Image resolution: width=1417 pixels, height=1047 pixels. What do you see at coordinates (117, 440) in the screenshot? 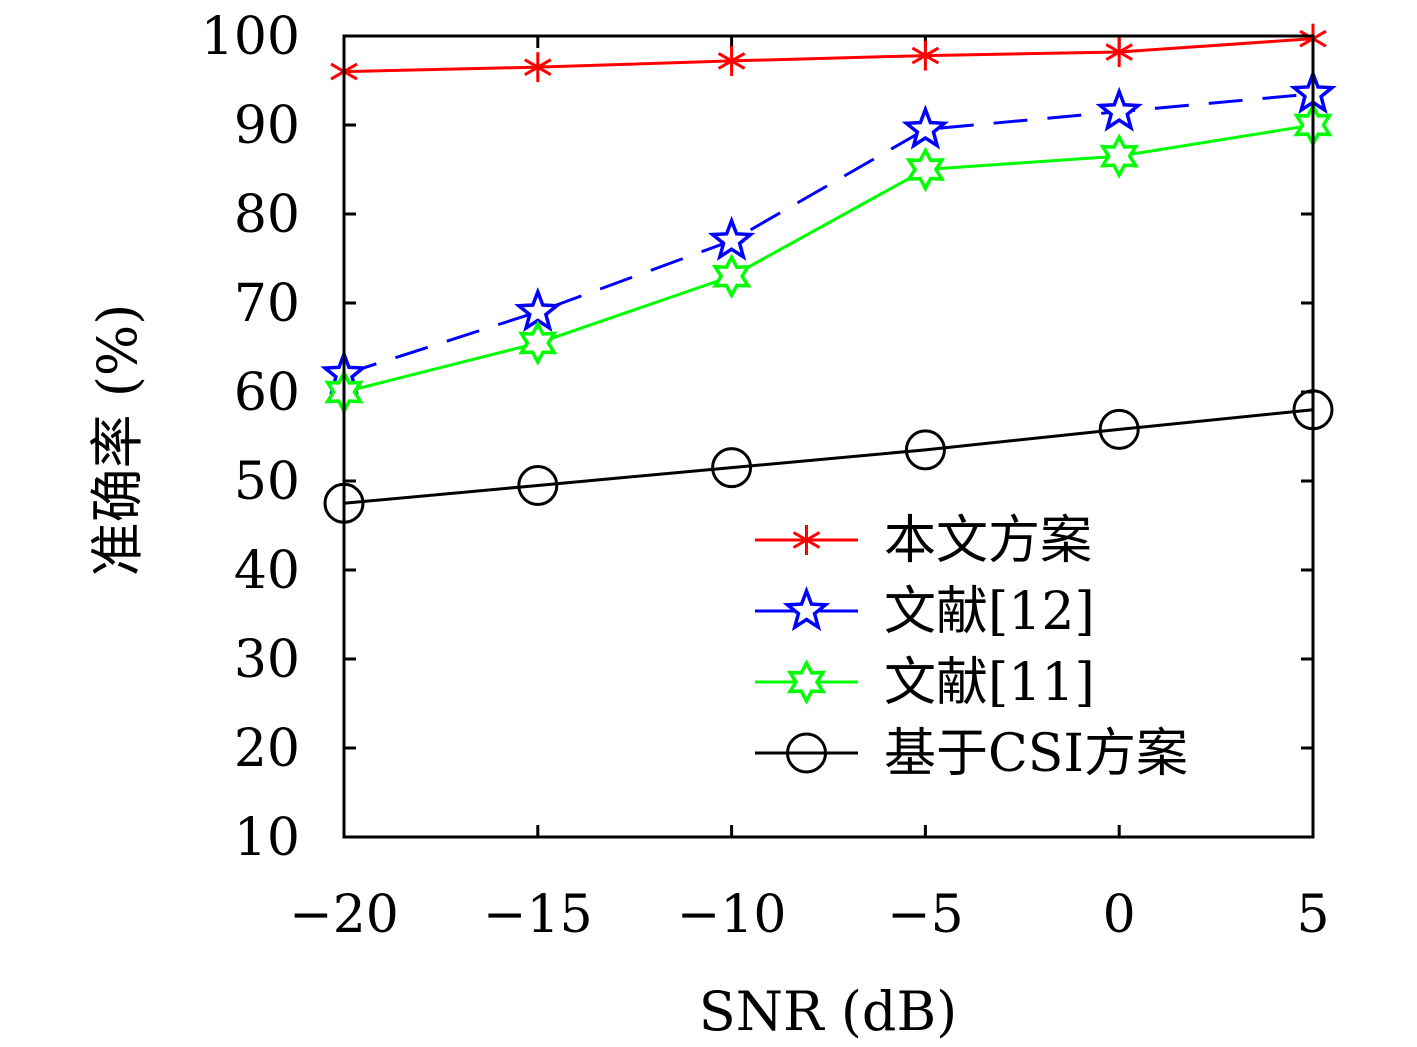
I see `y-axis-label: 准确率 (%)` at bounding box center [117, 440].